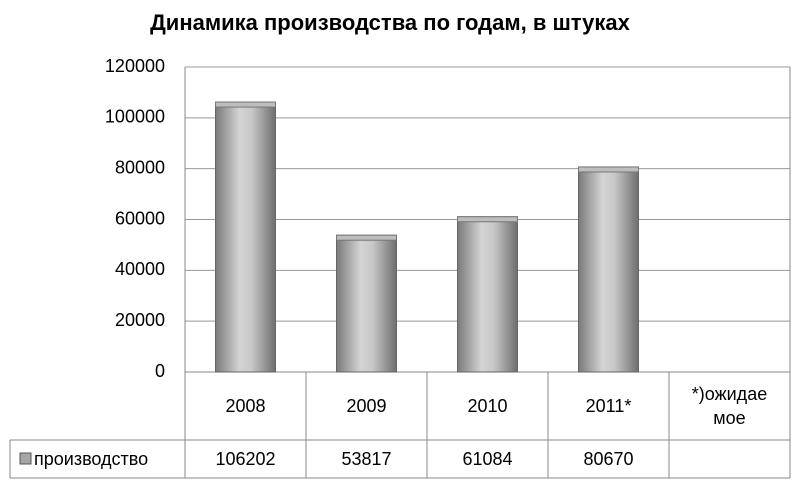 The height and width of the screenshot is (491, 800). Describe the element at coordinates (390, 22) in the screenshot. I see `chart-title: Динамика производства по годам, в штуках` at that location.